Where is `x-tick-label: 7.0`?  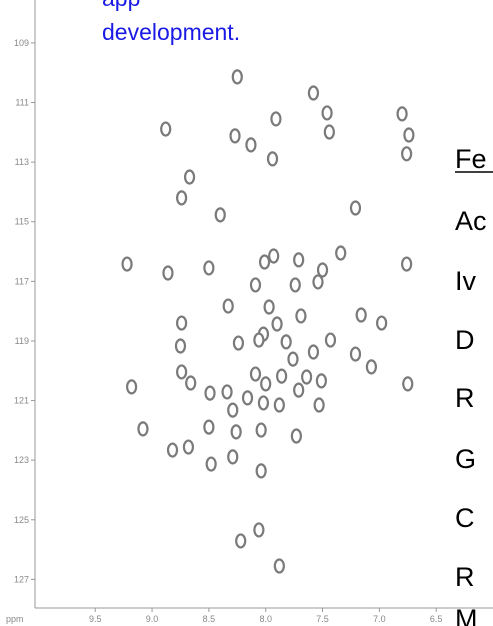 x-tick-label: 7.0 is located at coordinates (379, 619).